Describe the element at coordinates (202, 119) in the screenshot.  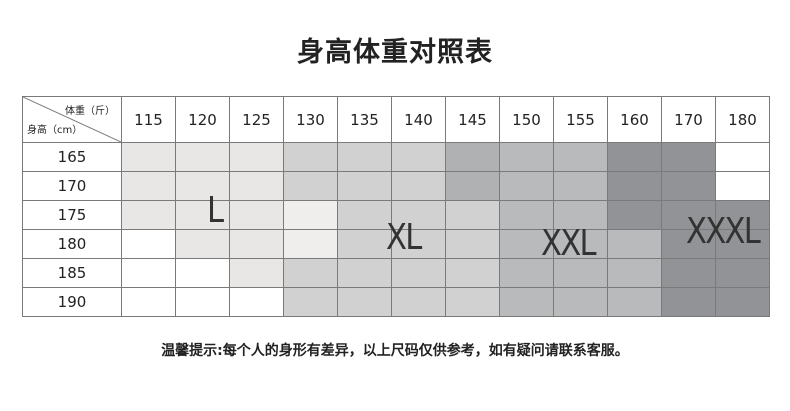
I see `weight-header: 120` at that location.